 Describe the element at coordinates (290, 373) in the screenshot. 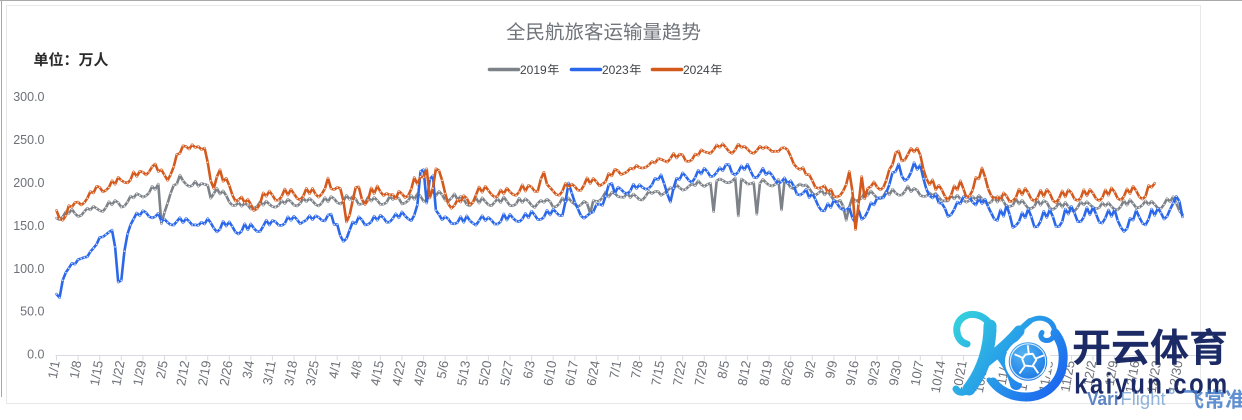

I see `svg-text: 3/18` at that location.